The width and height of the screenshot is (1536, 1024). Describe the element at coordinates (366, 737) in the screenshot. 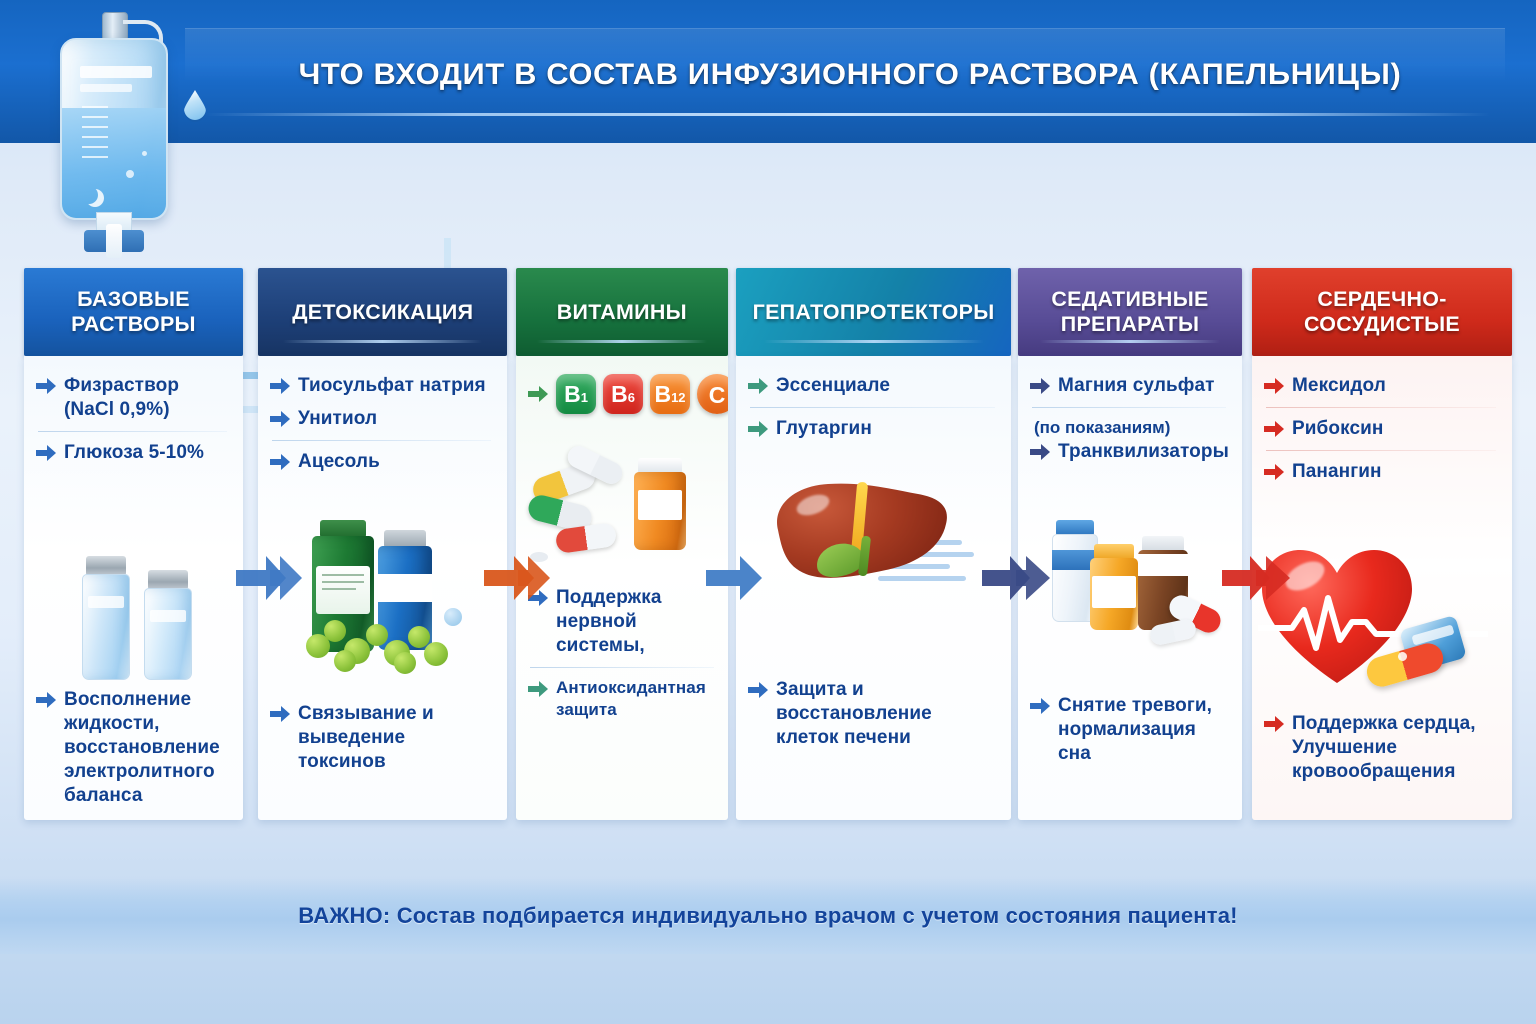

I see `outcome-label: Связывание и выведение токсинов` at that location.